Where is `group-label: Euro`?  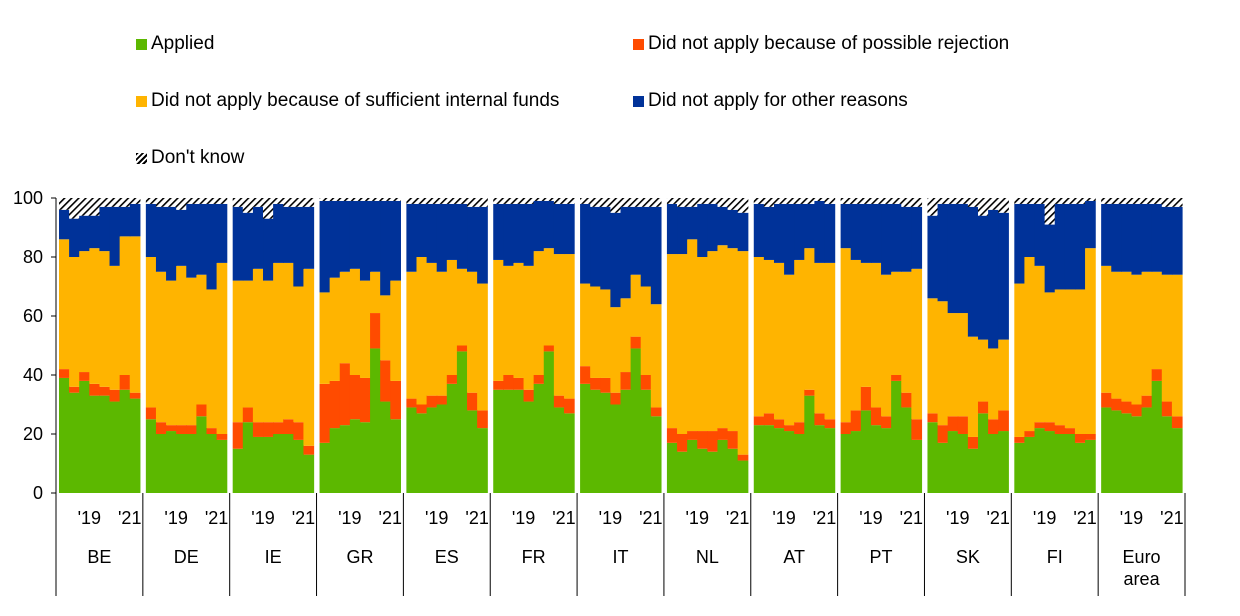 group-label: Euro is located at coordinates (1142, 557).